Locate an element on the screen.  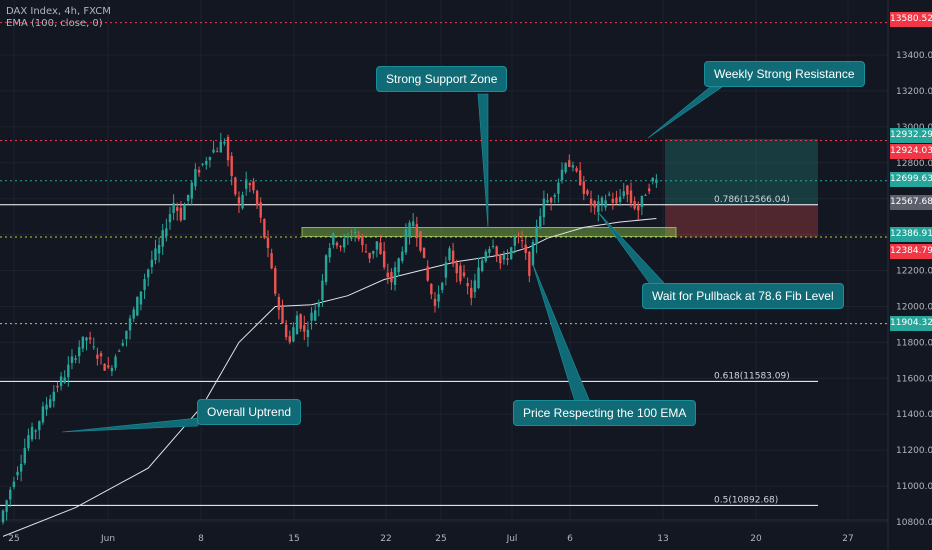
callout-support-zone: Strong Support Zone is located at coordinates (442, 79).